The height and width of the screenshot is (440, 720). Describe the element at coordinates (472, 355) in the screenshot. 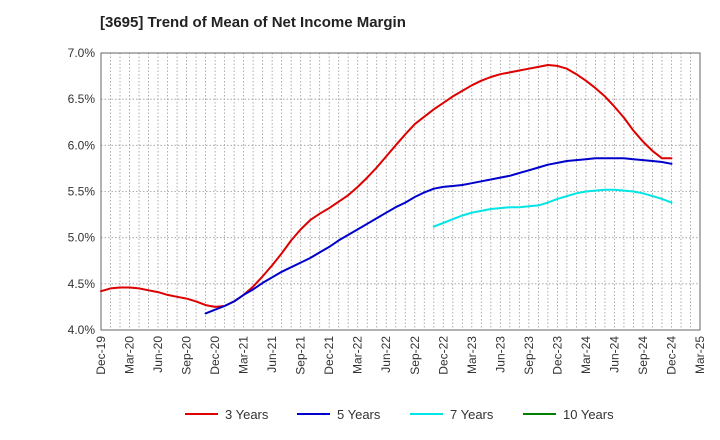

I see `x-tick-label: Mar-23` at that location.